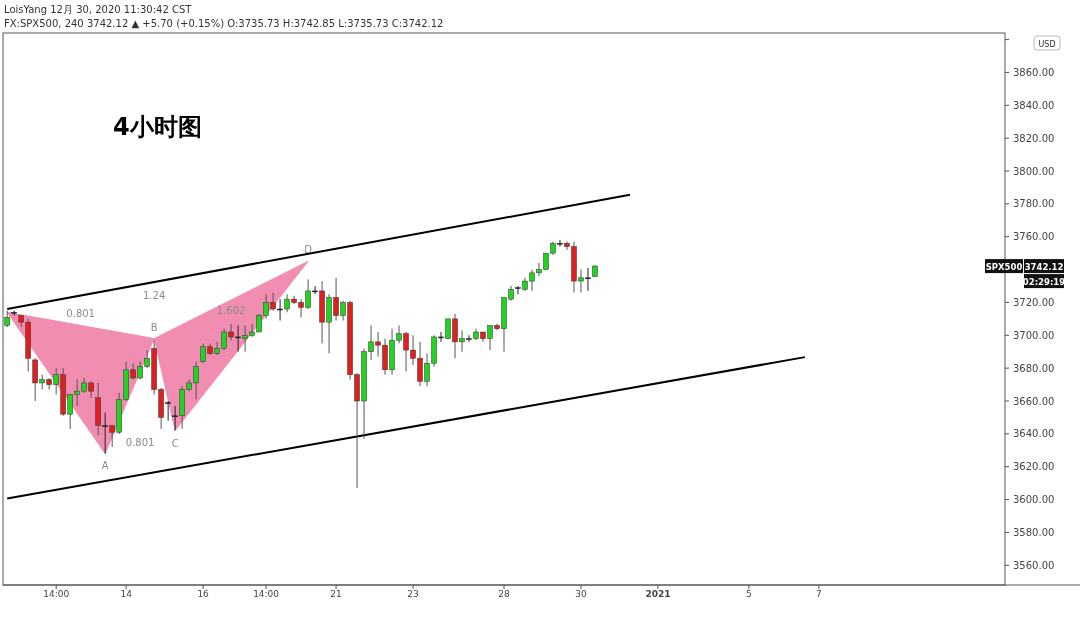 This screenshot has height=631, width=1080. I want to click on text: FX:SPX500, 240 3742.12 ▲ +5.70 (+0.15%) O:3735.73 H:3742.85 L:3735.73 C:3742.12, so click(224, 23).